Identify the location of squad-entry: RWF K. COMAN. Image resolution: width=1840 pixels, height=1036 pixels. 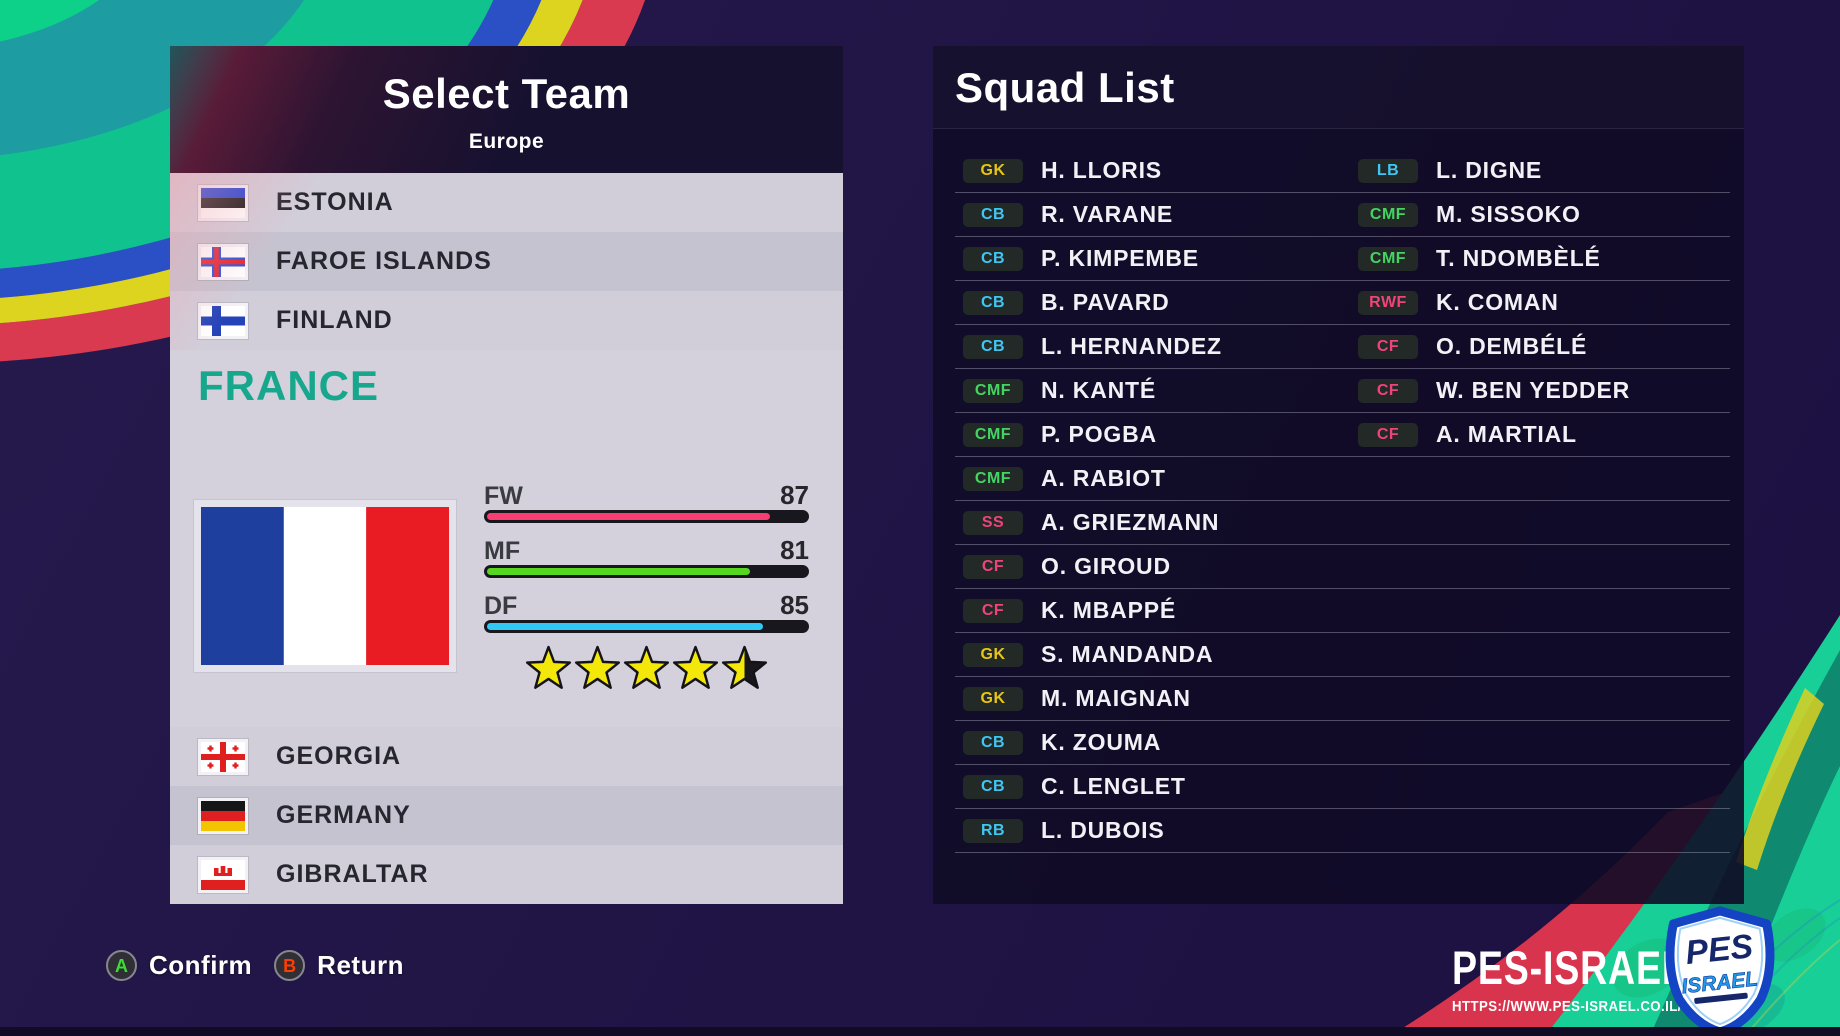
(1458, 302).